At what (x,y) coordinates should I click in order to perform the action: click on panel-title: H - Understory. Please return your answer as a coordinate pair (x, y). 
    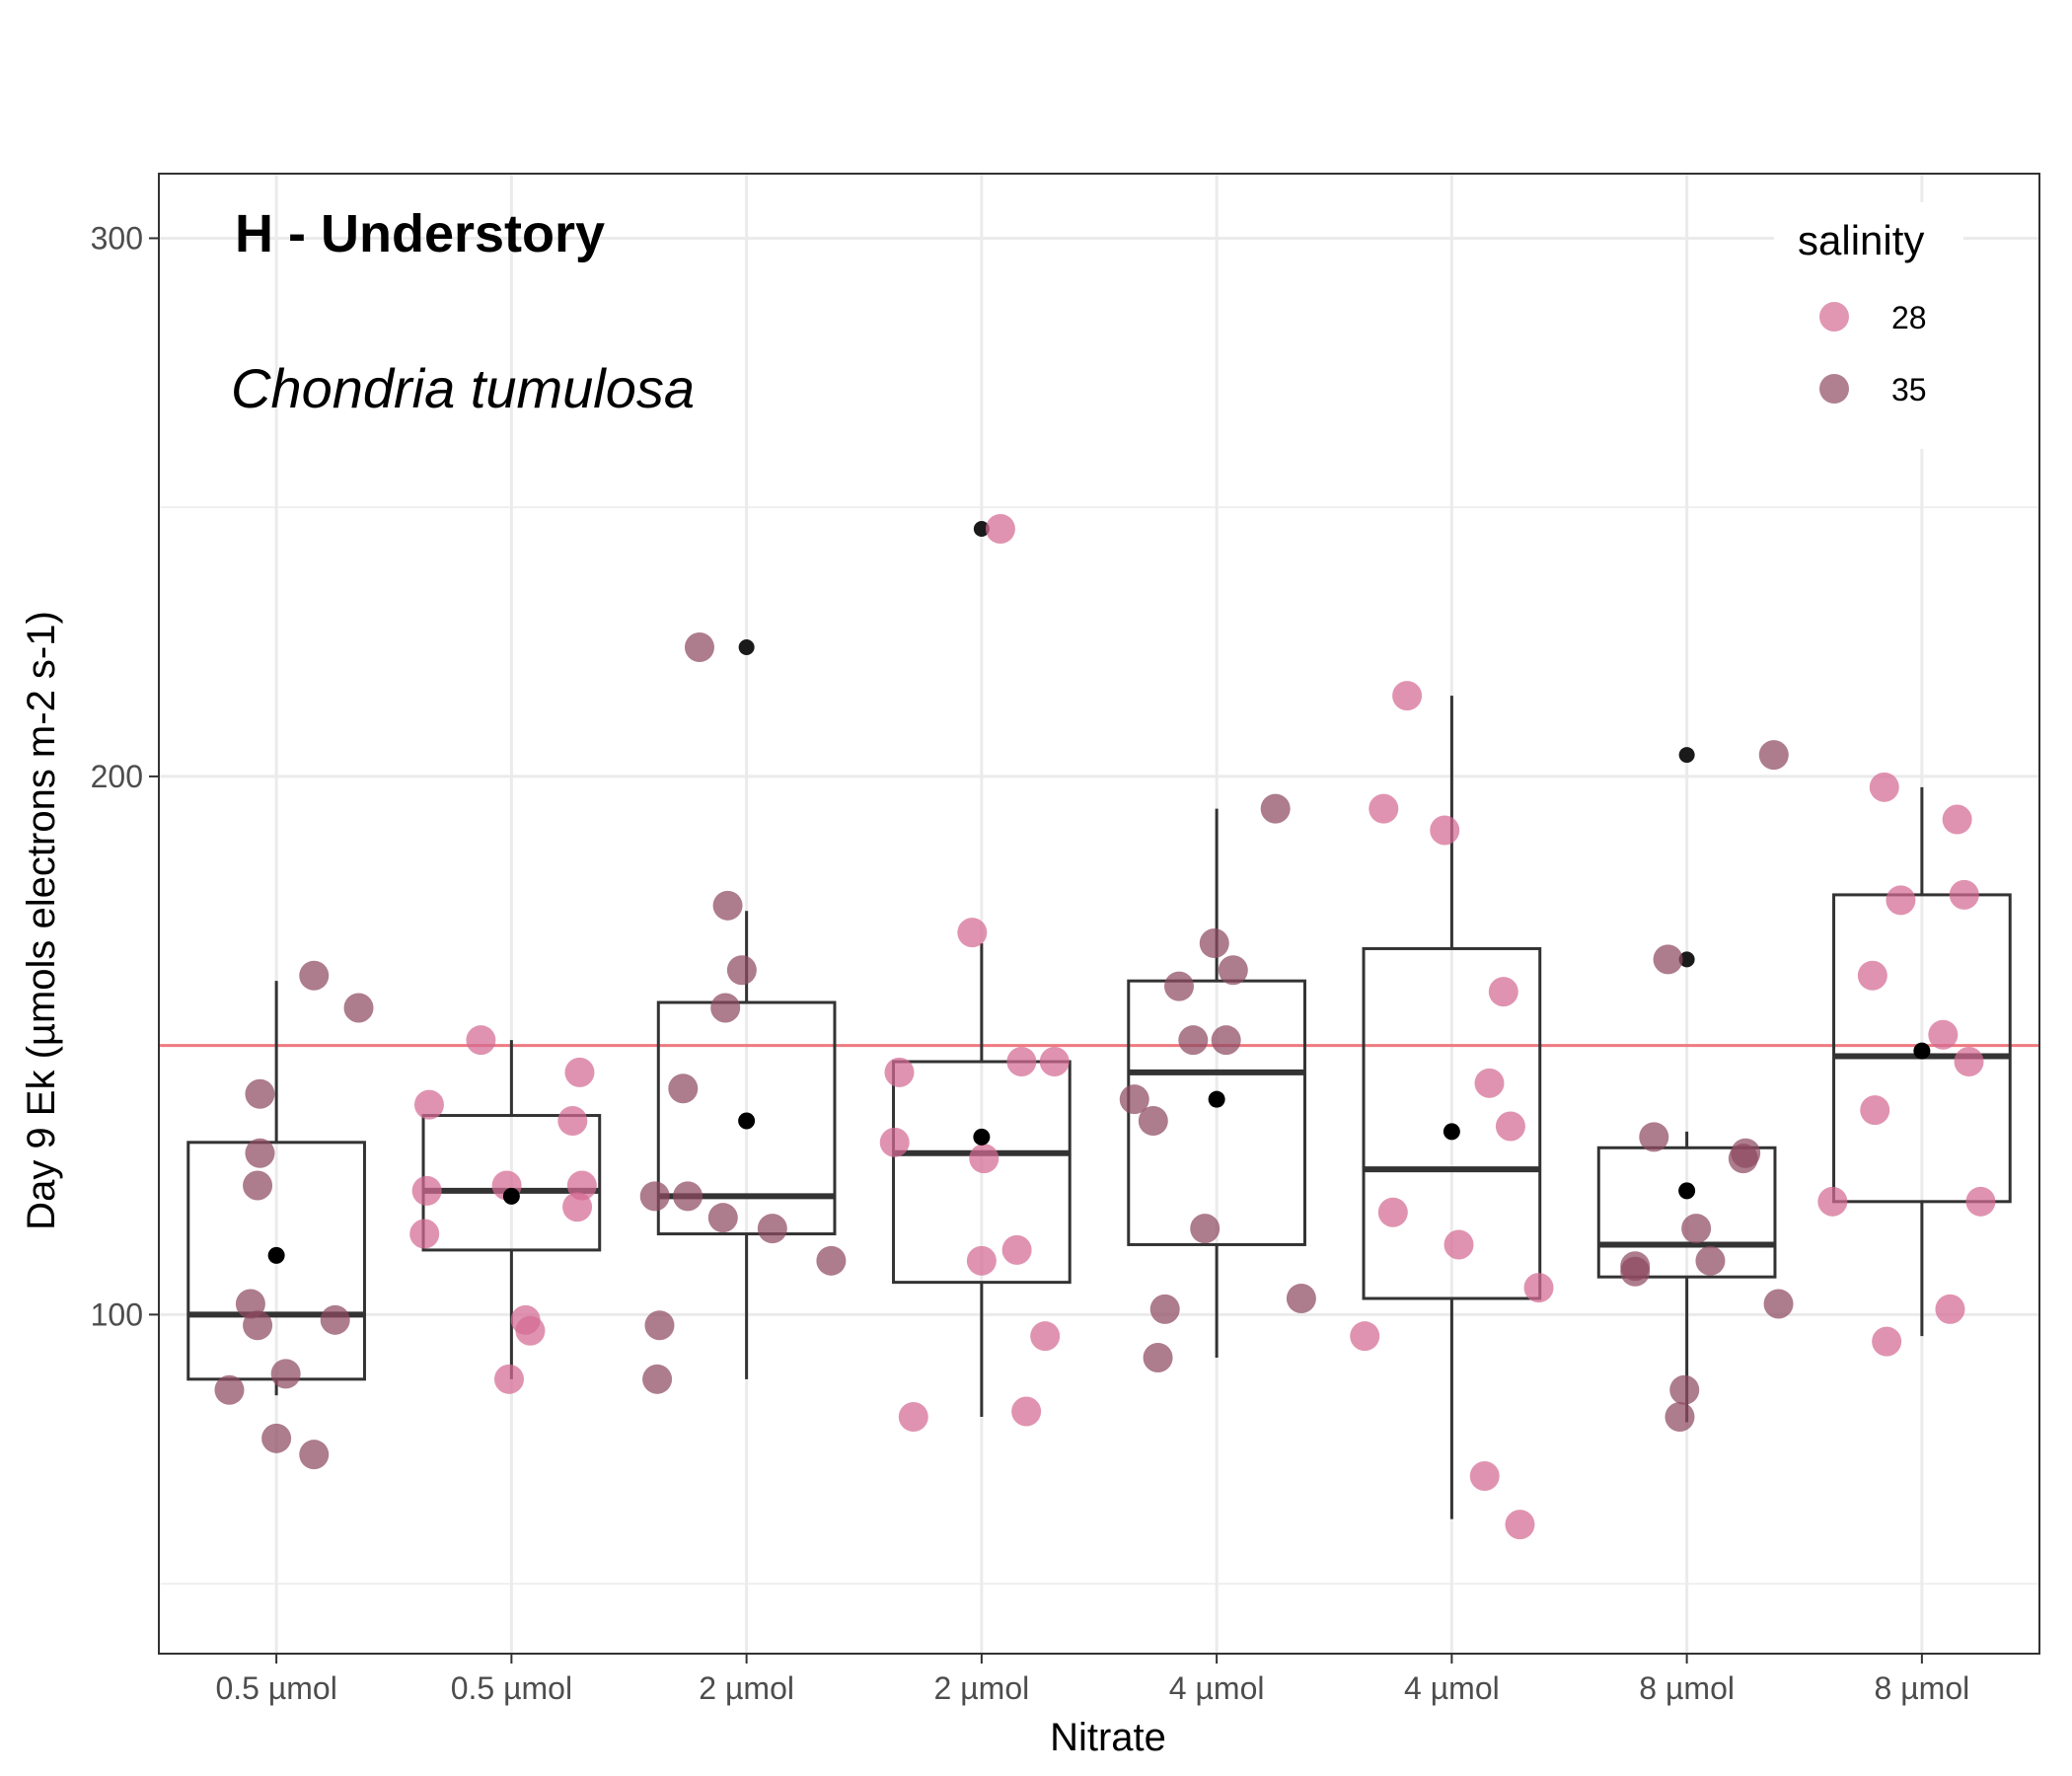
    Looking at the image, I should click on (420, 234).